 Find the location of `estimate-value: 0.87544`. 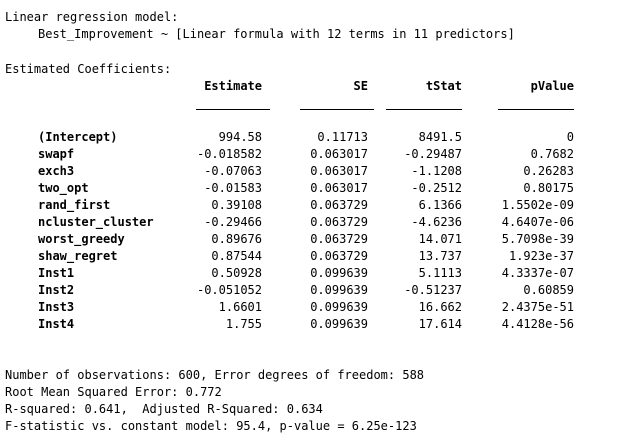

estimate-value: 0.87544 is located at coordinates (236, 256).